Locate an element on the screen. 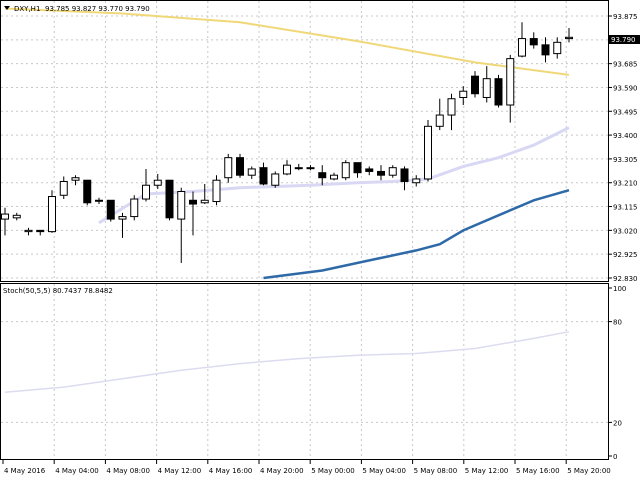 The image size is (640, 480). price-tick-label: 93.210 is located at coordinates (625, 184).